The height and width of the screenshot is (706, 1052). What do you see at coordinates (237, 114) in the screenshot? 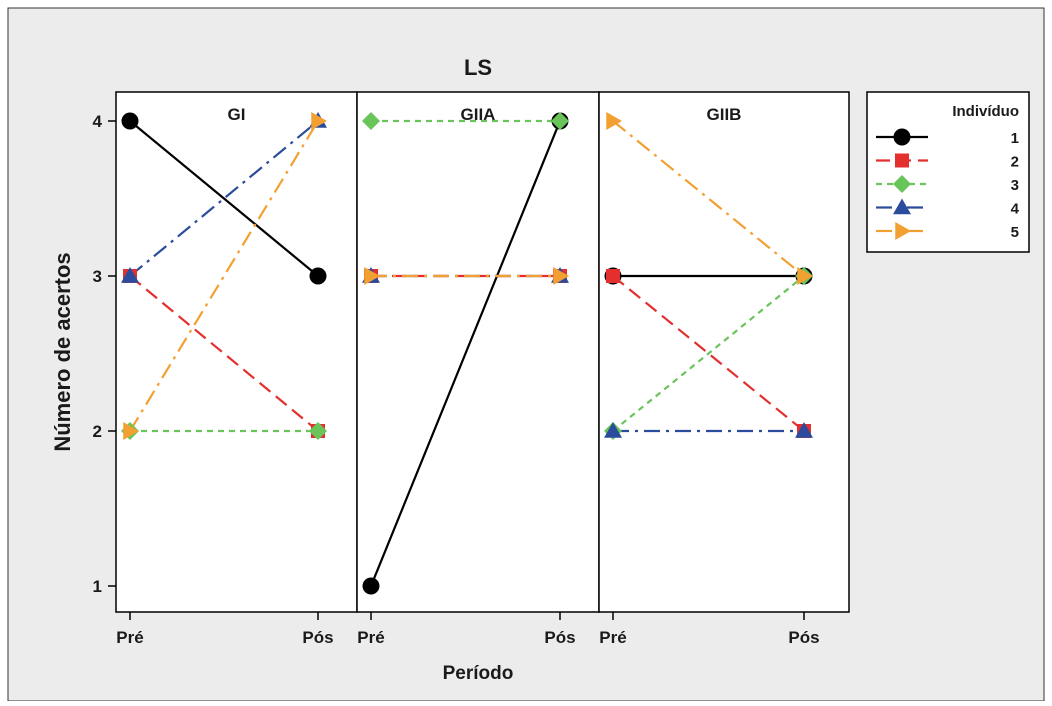
I see `panel-label: GI` at bounding box center [237, 114].